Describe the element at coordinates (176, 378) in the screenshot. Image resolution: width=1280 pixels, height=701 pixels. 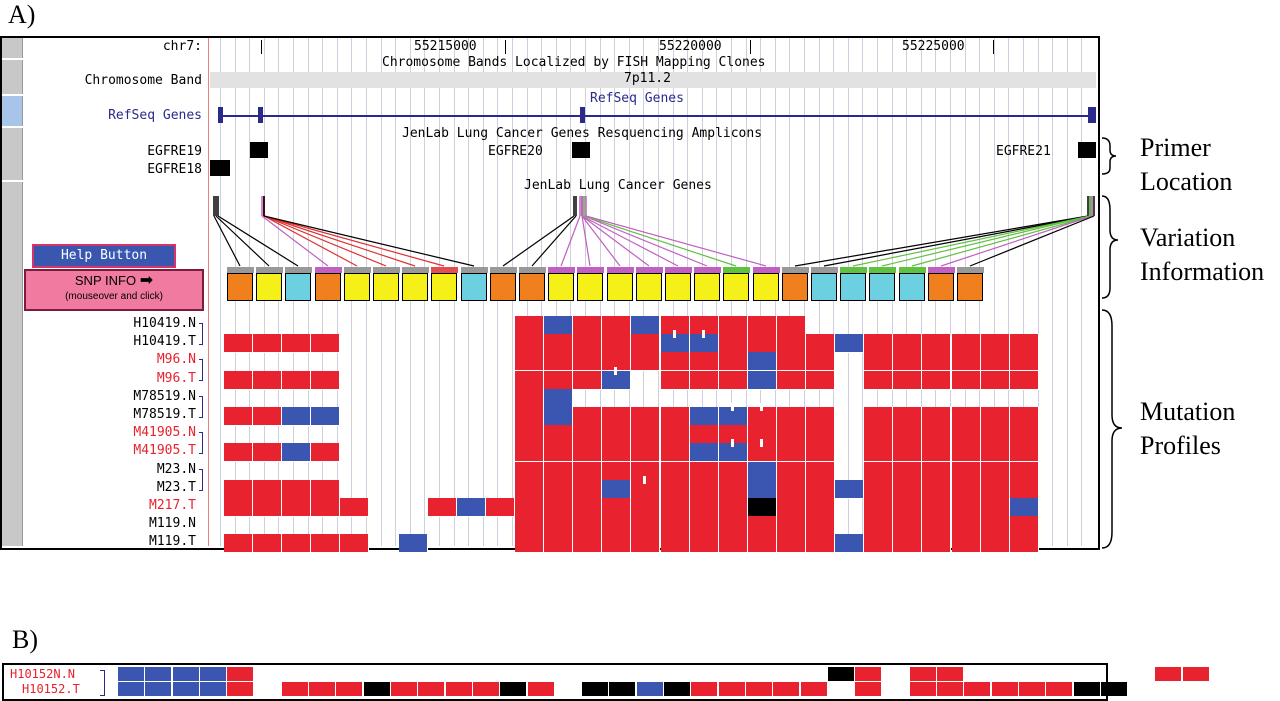
I see `sample-label: M96.T` at that location.